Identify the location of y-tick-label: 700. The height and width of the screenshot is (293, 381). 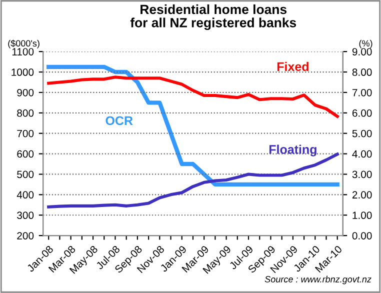
(25, 134).